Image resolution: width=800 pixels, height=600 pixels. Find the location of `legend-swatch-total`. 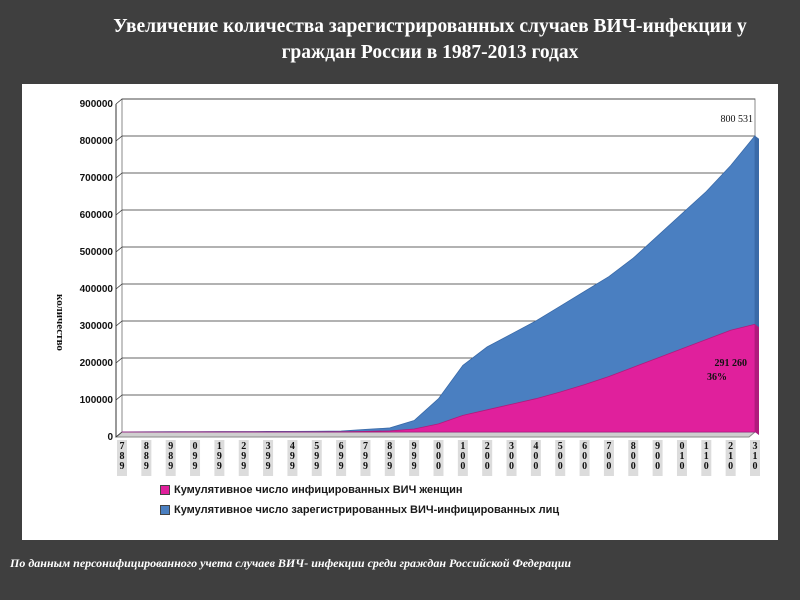

legend-swatch-total is located at coordinates (165, 510).